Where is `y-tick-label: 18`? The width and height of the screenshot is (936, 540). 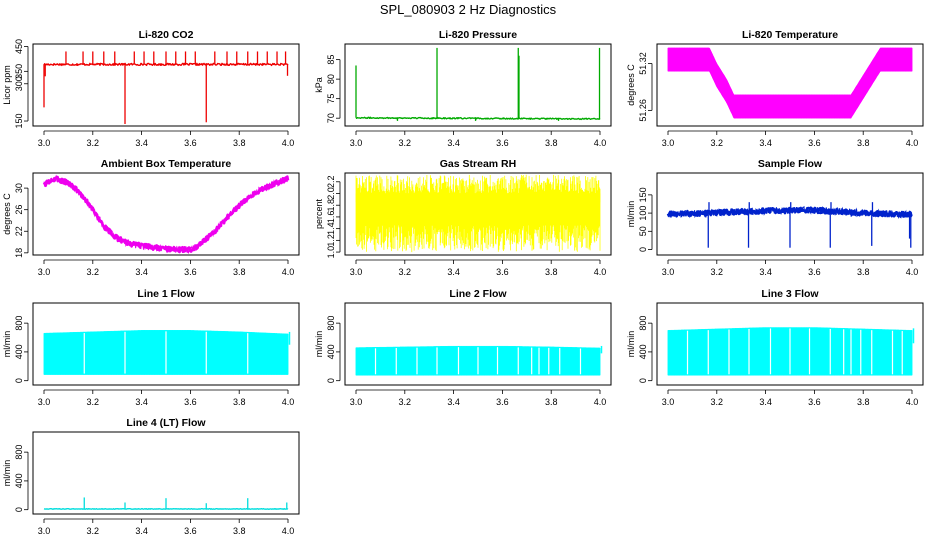 y-tick-label: 18 is located at coordinates (19, 253).